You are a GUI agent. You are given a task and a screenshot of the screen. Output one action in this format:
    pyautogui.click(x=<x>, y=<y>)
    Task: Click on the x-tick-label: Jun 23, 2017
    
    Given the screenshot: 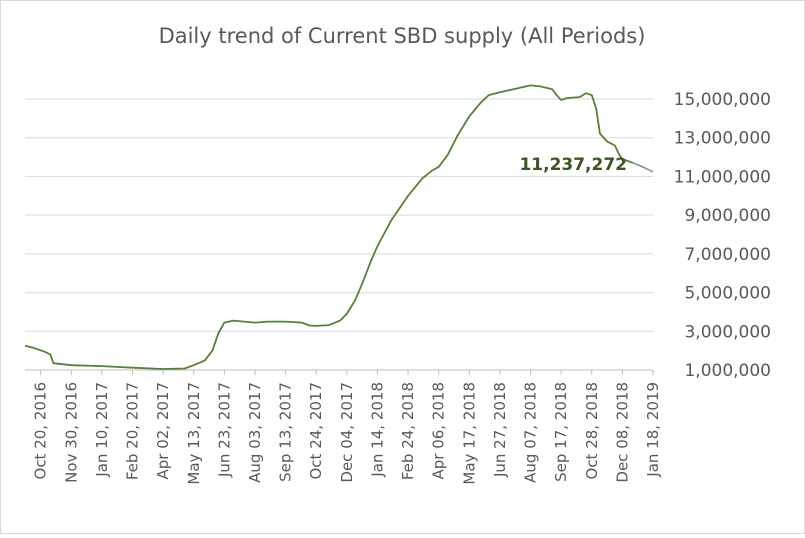 What is the action you would take?
    pyautogui.click(x=224, y=430)
    